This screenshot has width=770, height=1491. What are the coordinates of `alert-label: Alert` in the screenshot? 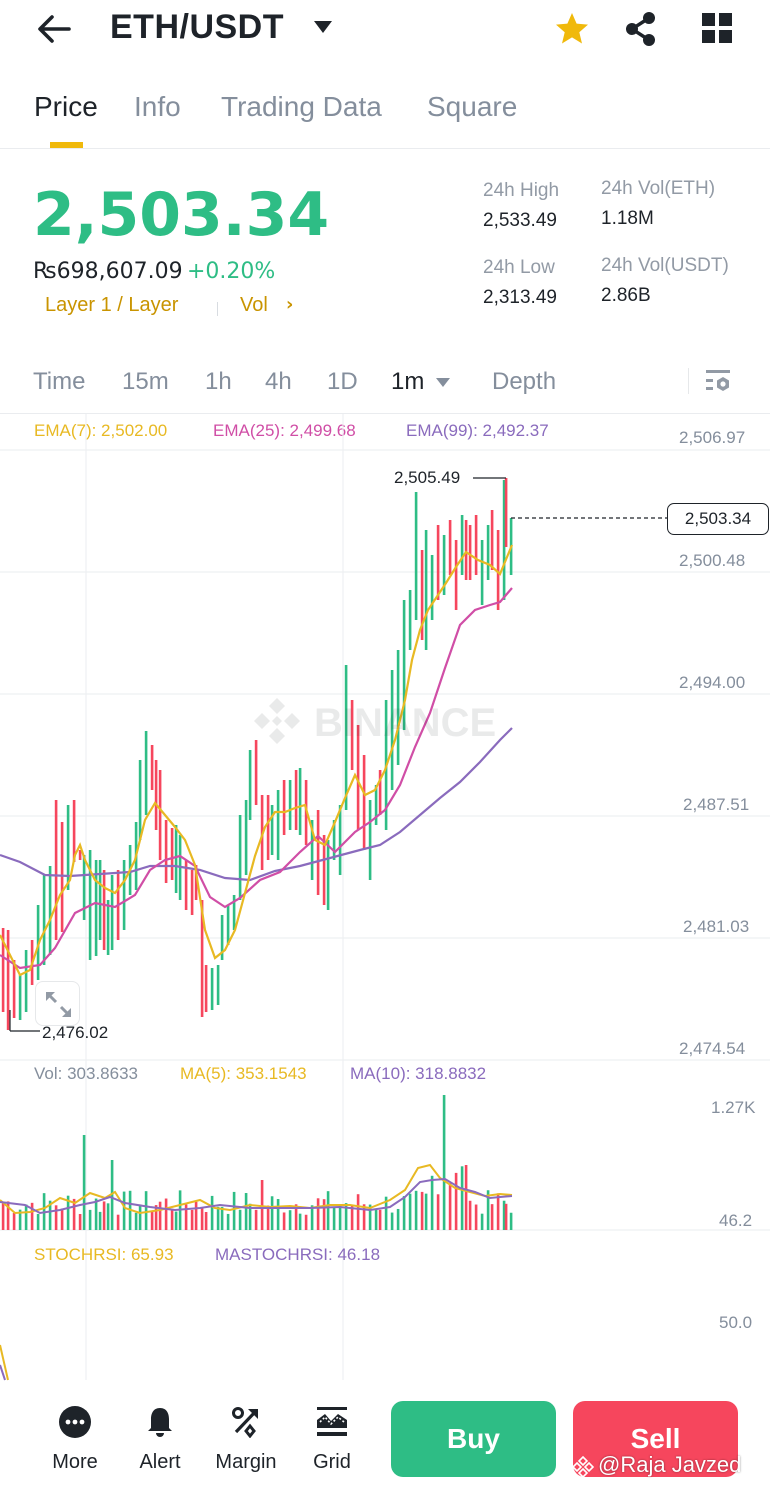 It's located at (160, 1462).